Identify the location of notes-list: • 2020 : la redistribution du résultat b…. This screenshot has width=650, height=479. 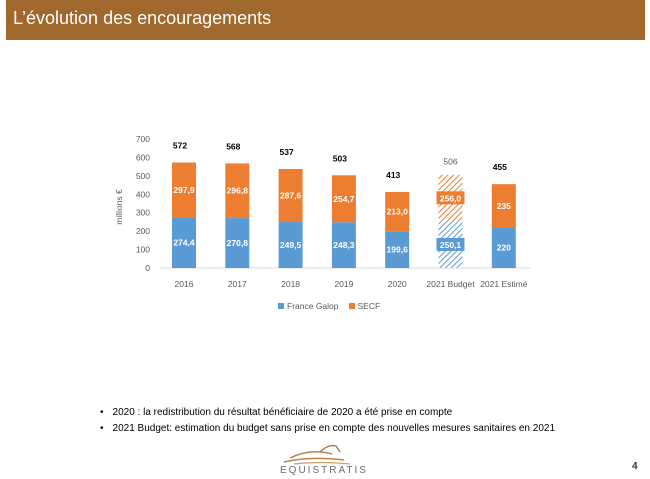
(327, 421).